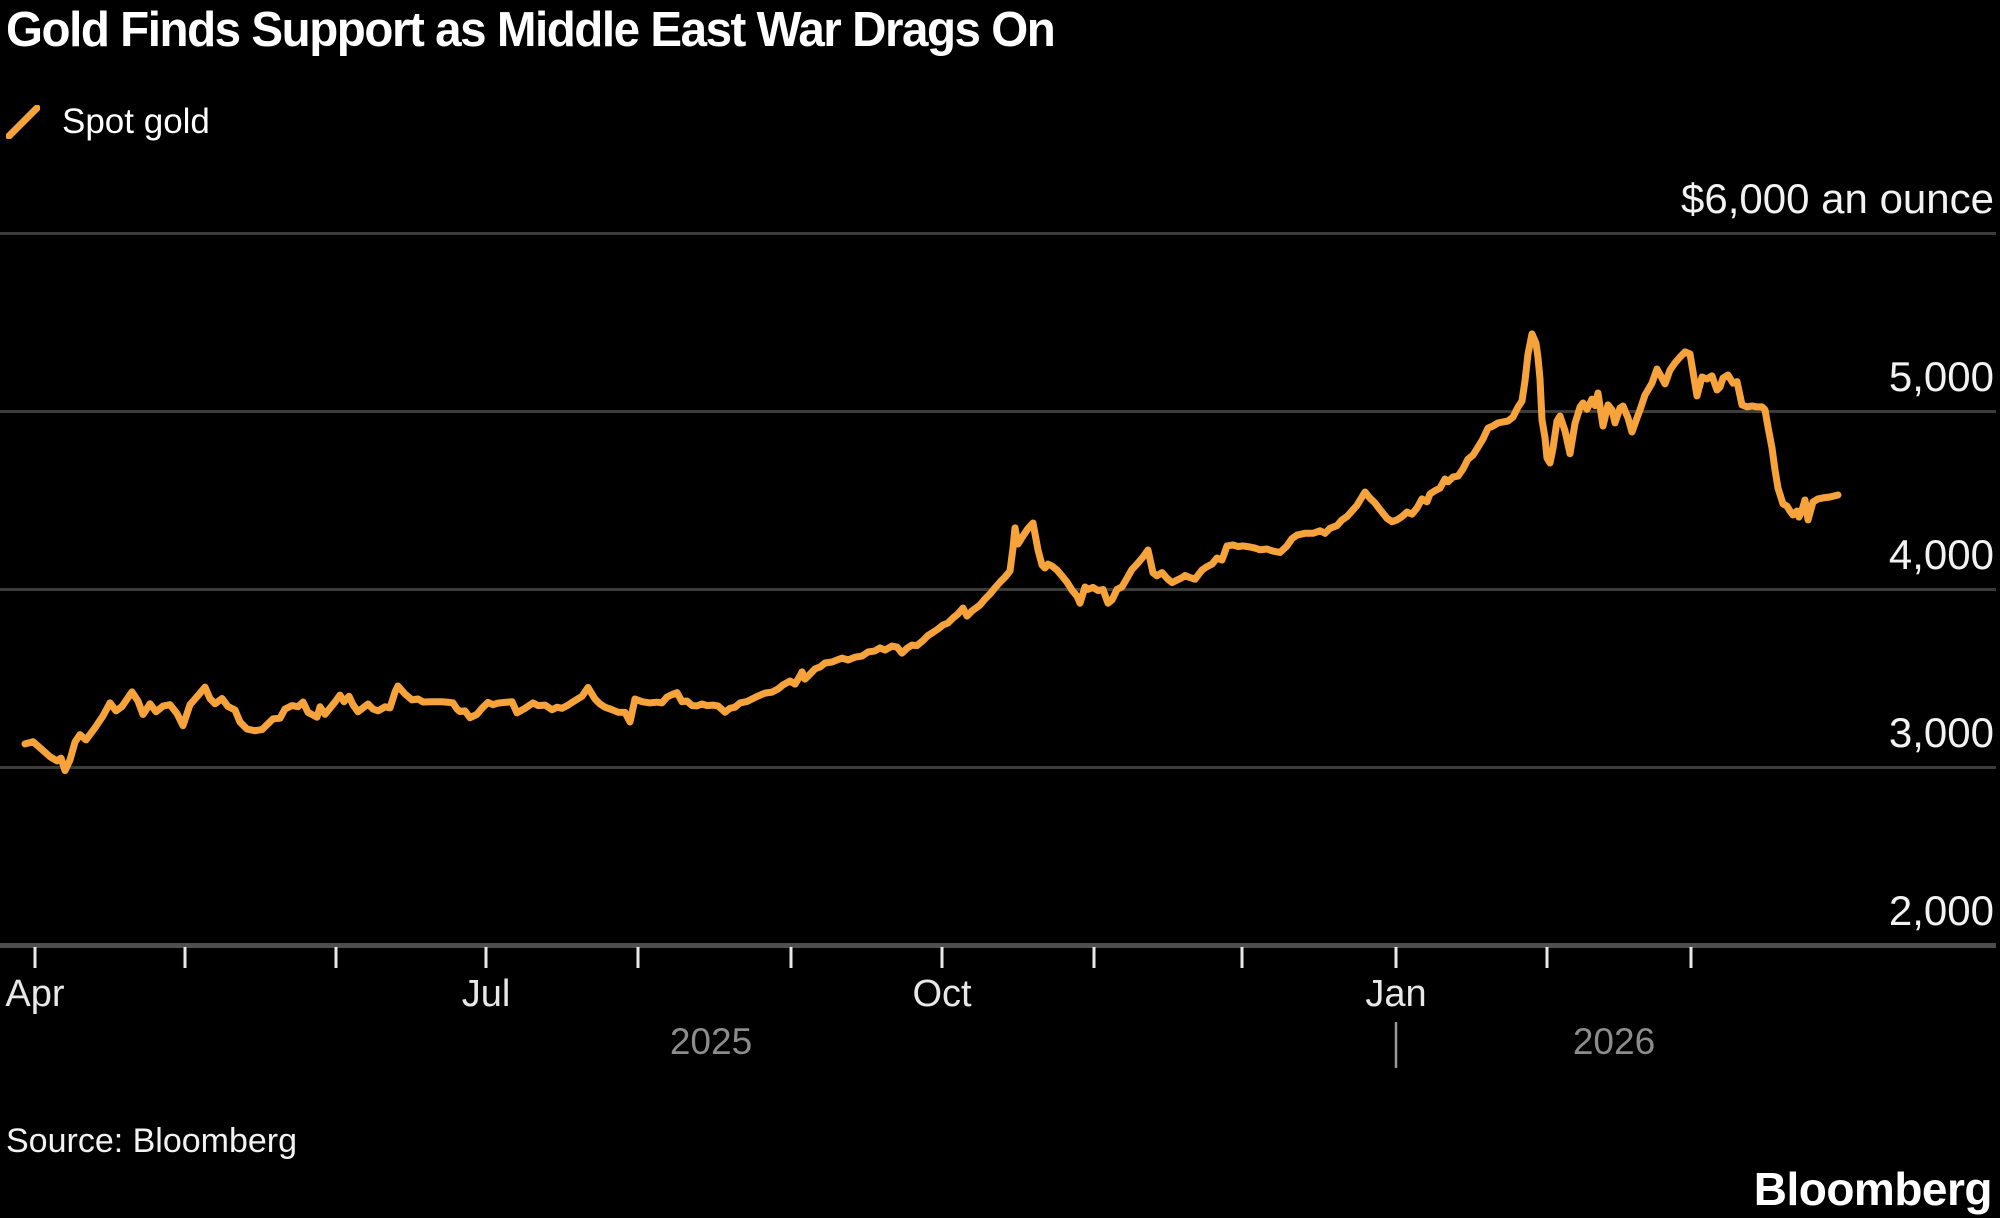 The width and height of the screenshot is (2000, 1218). Describe the element at coordinates (942, 994) in the screenshot. I see `month-label-Oct: Oct` at that location.